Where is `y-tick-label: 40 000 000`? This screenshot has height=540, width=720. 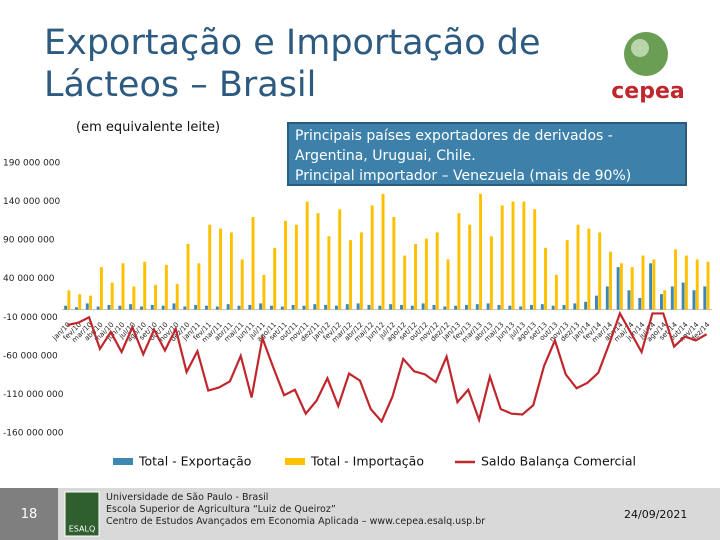 y-tick-label: 40 000 000 is located at coordinates (29, 279).